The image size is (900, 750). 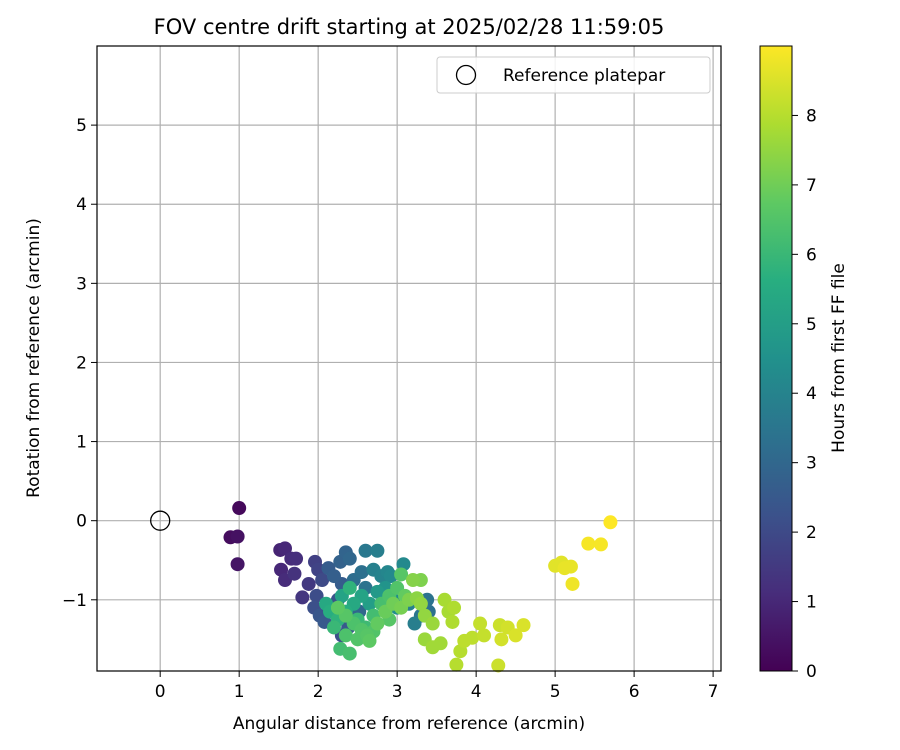 What do you see at coordinates (476, 692) in the screenshot?
I see `x-tick-label: 4` at bounding box center [476, 692].